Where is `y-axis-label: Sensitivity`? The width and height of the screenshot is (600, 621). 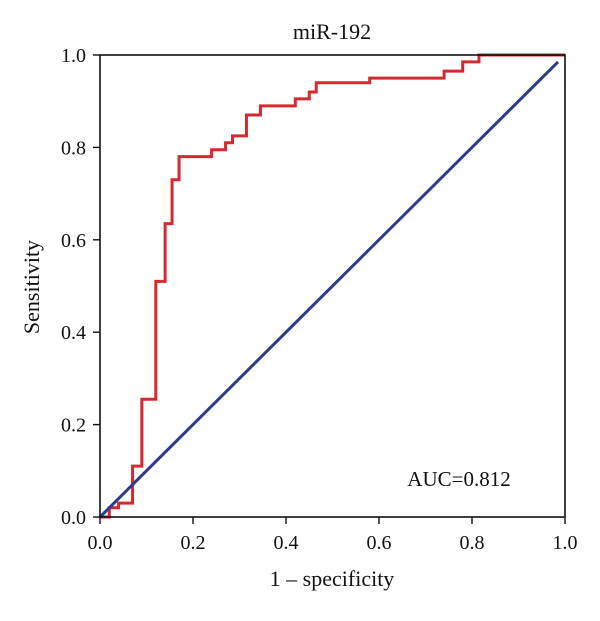
y-axis-label: Sensitivity is located at coordinates (31, 287).